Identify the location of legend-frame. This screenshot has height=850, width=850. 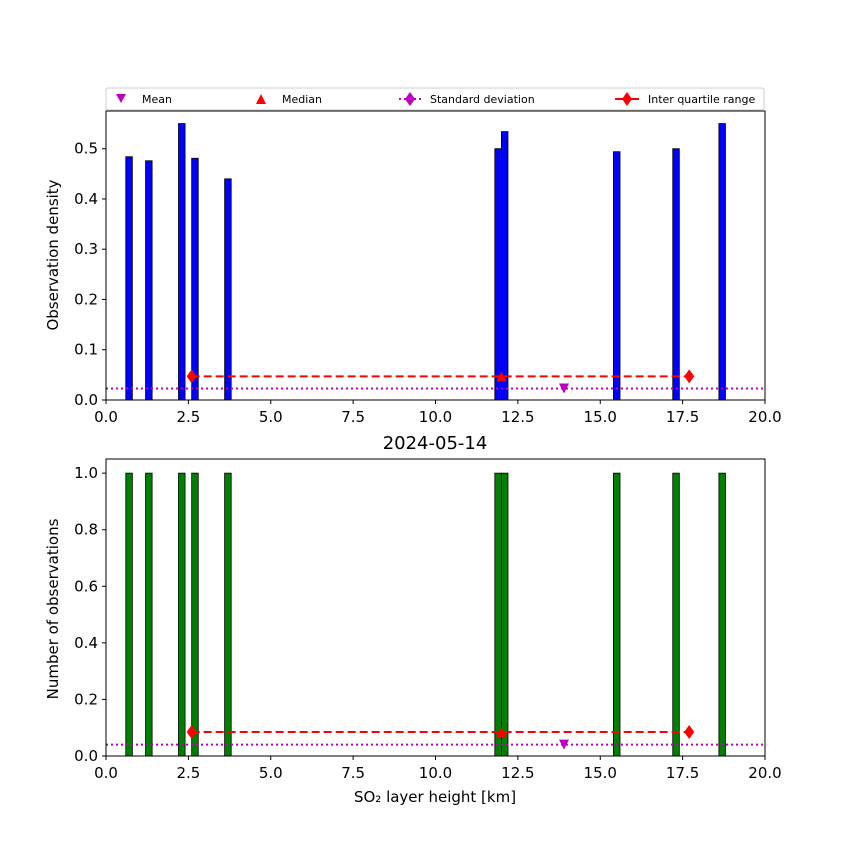
(435, 99).